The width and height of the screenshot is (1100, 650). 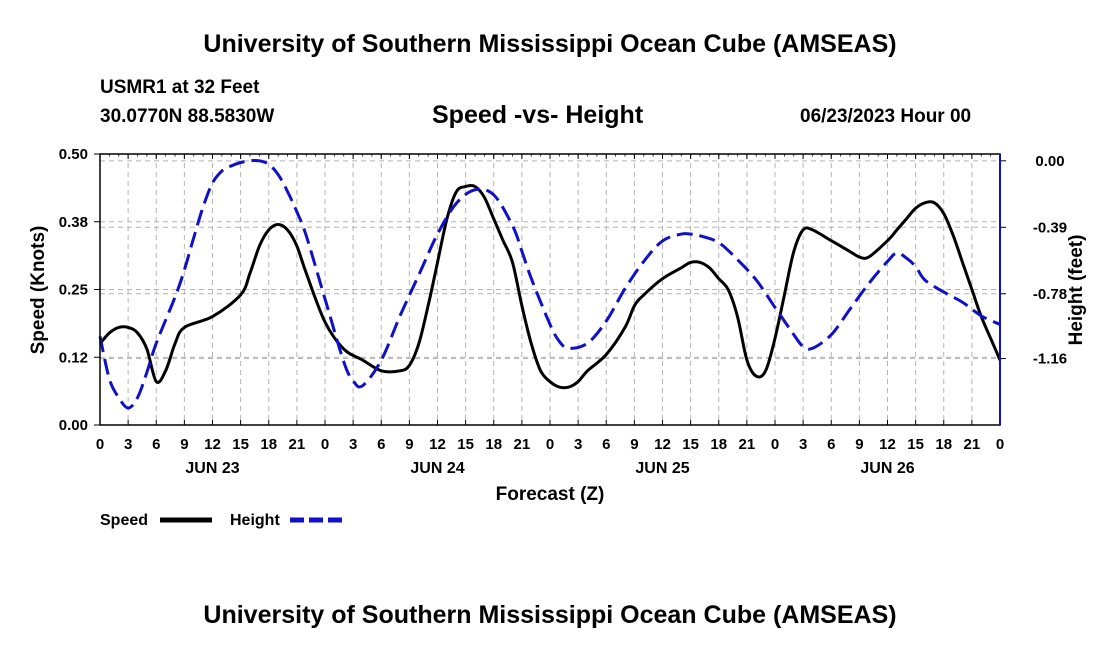 What do you see at coordinates (1050, 227) in the screenshot?
I see `right-tick-label: -0.39` at bounding box center [1050, 227].